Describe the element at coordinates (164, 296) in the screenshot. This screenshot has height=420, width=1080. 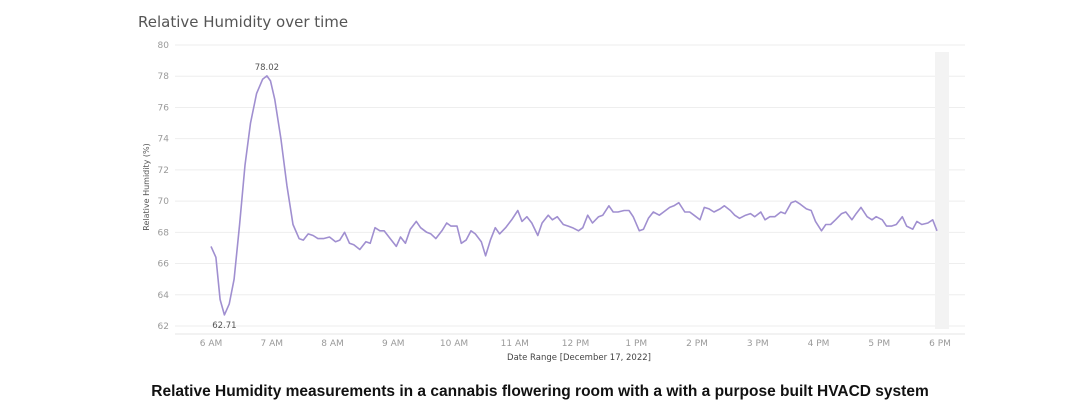
I see `y-tick-label: 64` at that location.